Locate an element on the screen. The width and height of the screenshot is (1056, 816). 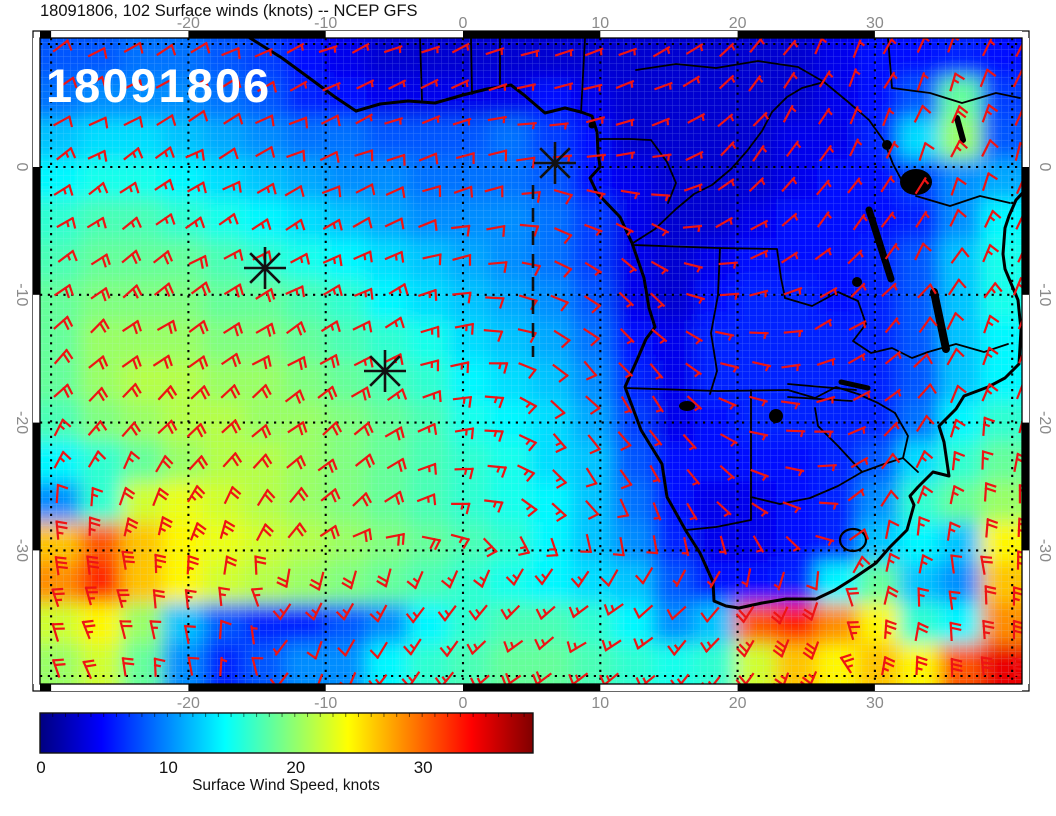
colorbar-tick-label: 0 is located at coordinates (40, 767).